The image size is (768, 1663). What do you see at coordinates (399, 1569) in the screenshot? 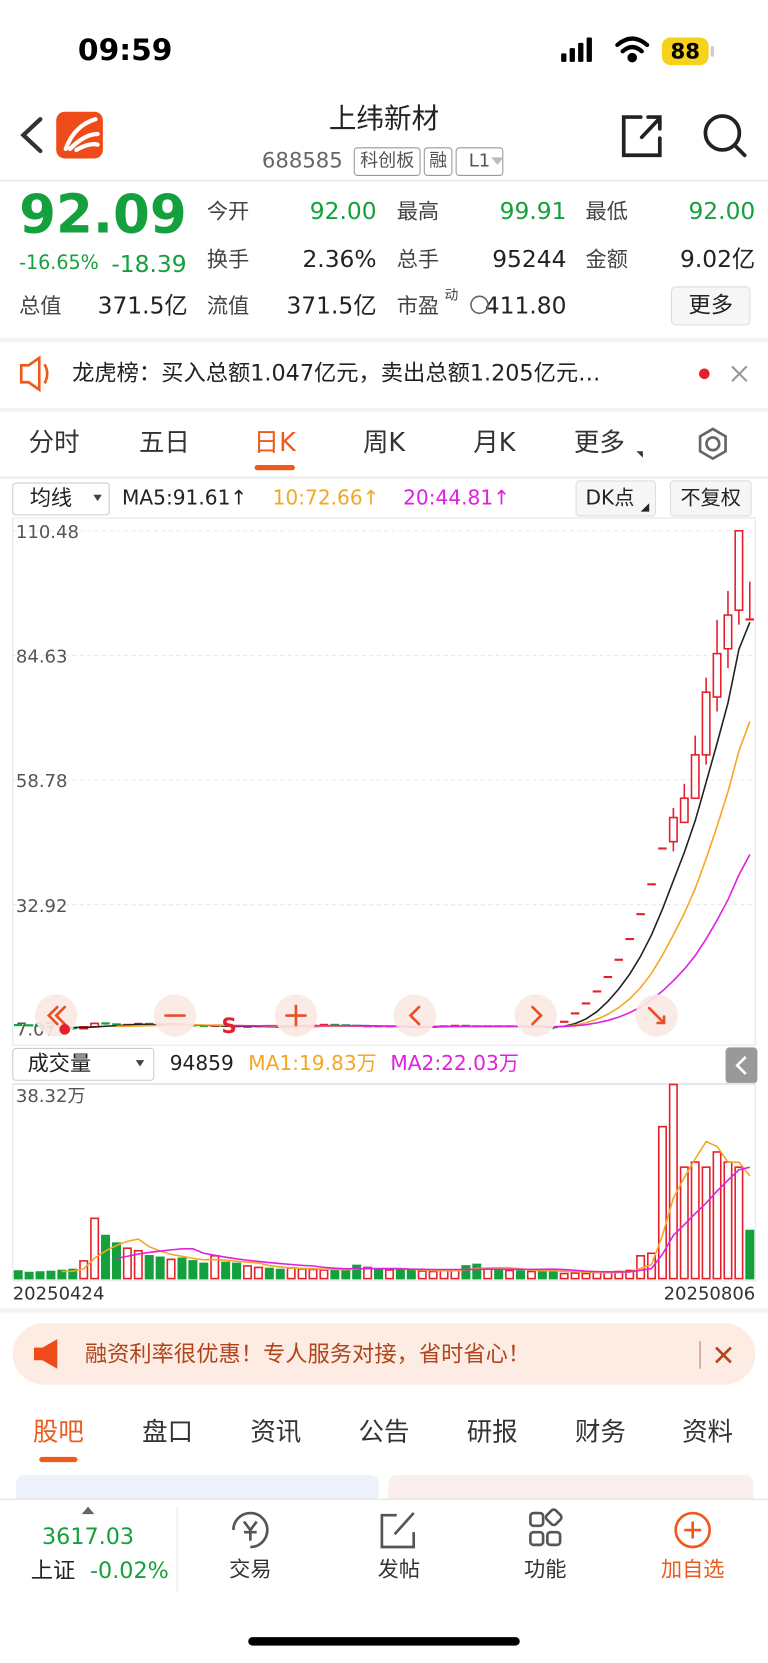
I see `nav-item: 发帖` at bounding box center [399, 1569].